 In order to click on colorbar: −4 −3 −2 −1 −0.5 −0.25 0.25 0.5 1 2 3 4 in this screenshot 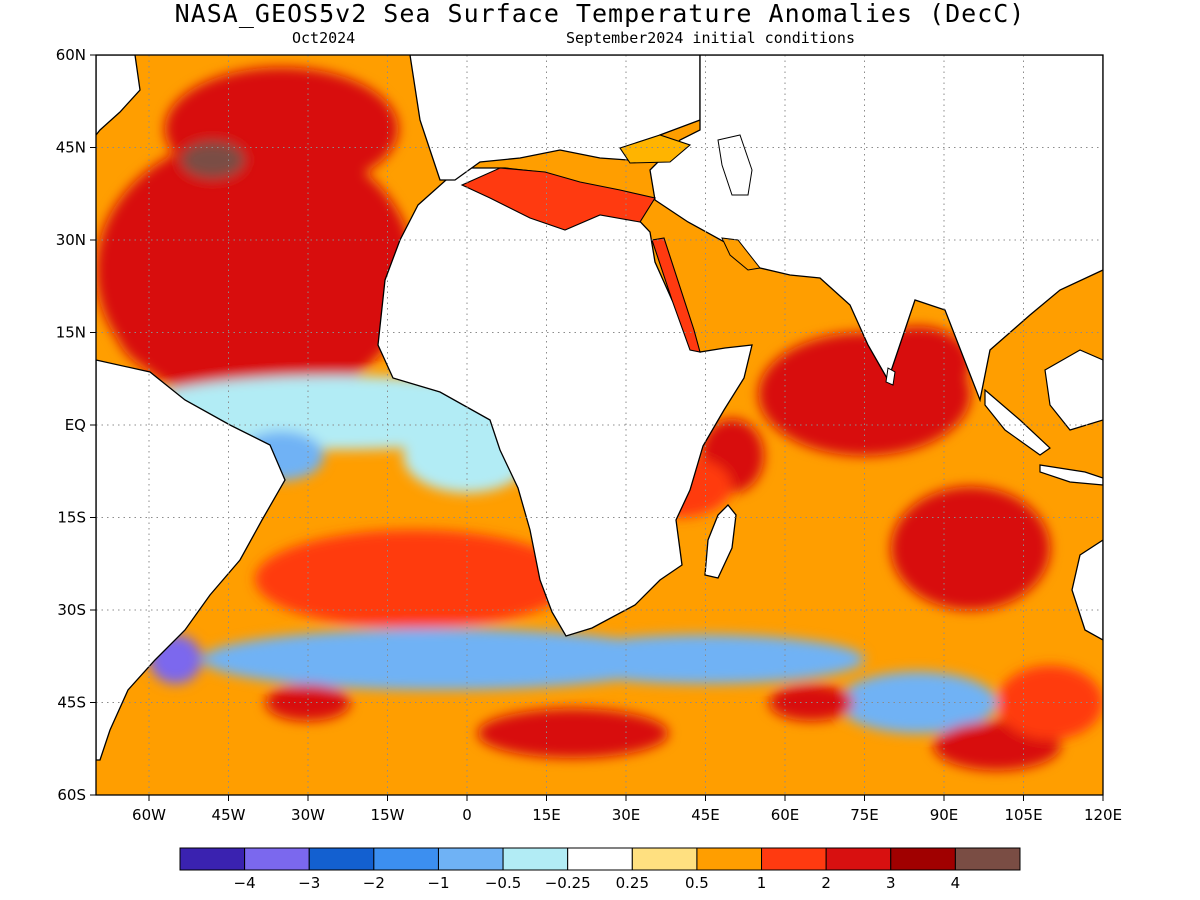, I will do `click(600, 869)`.